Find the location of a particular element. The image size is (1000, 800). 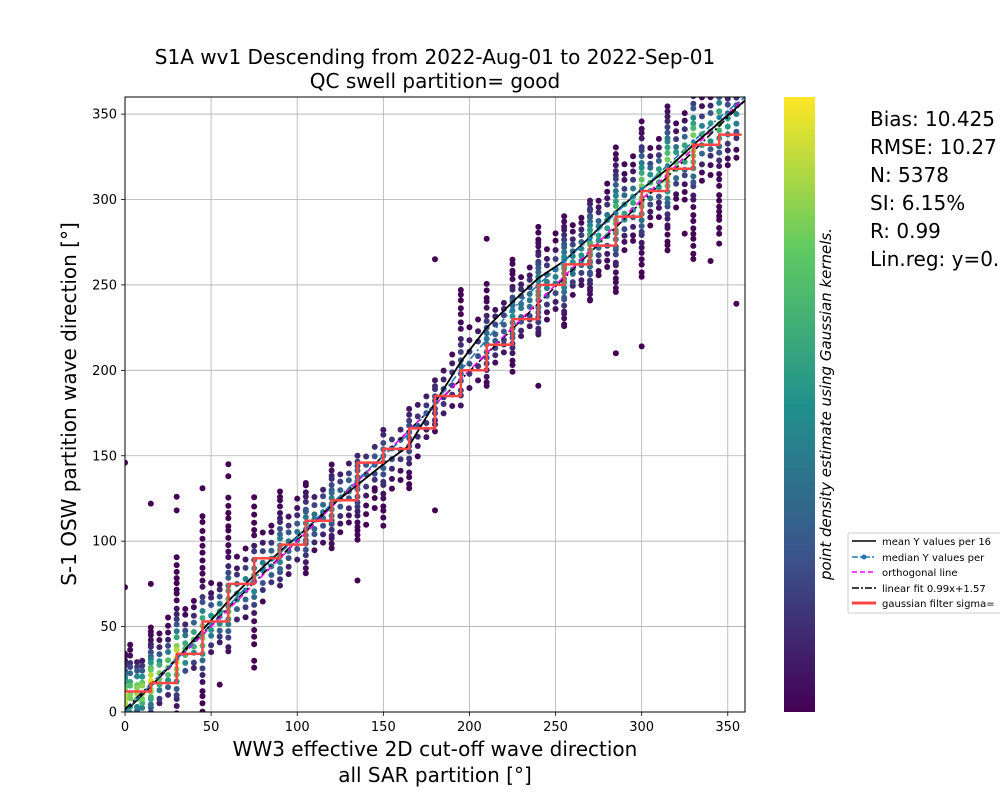

legend-label-median: median Y values per is located at coordinates (933, 558).